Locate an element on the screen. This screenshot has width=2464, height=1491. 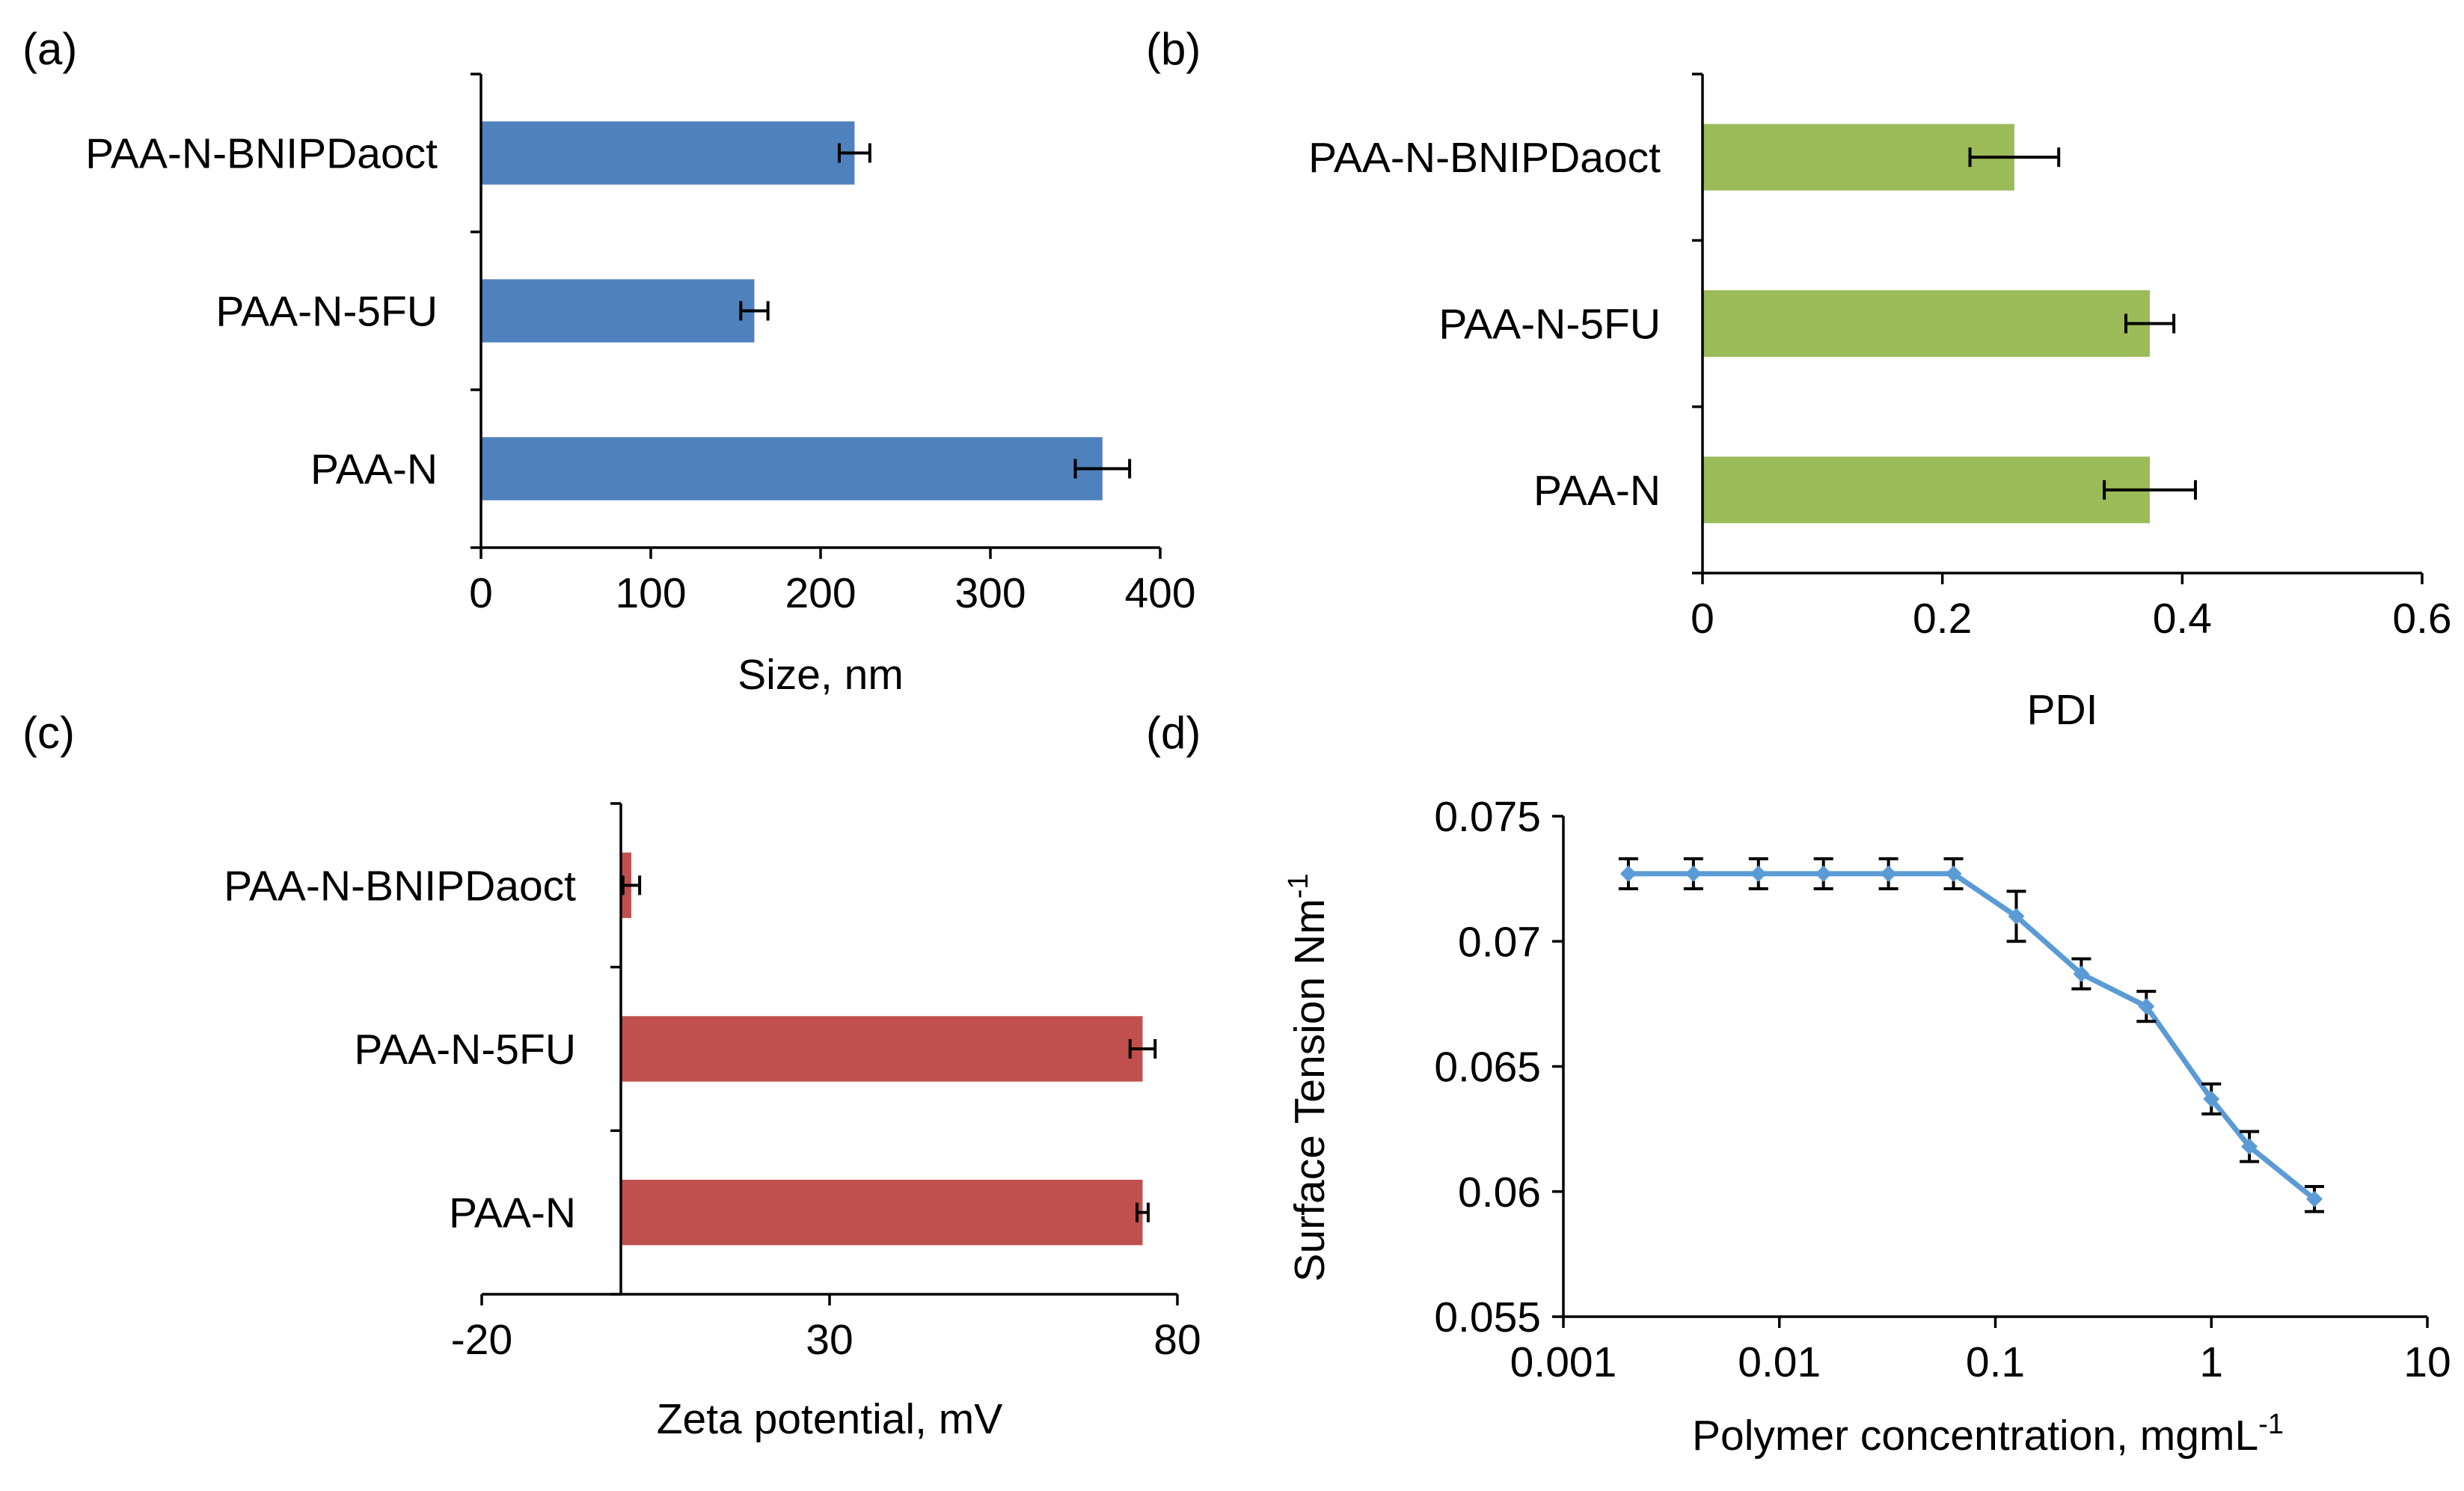
x-tick-label: 400 is located at coordinates (1159, 593).